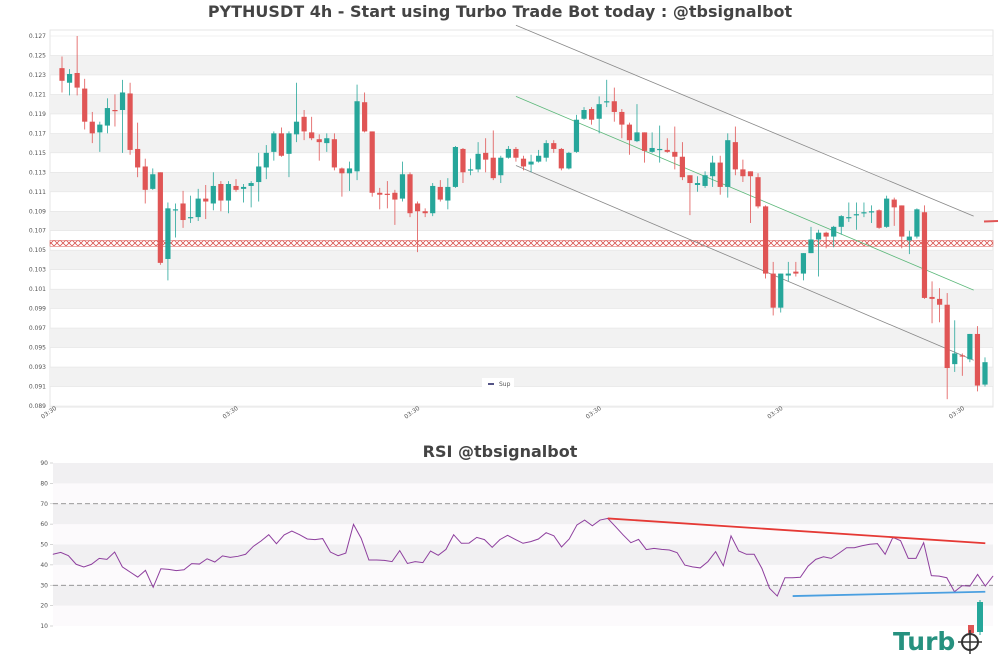 The height and width of the screenshot is (667, 1000). Describe the element at coordinates (796, 531) in the screenshot. I see `rsi-trendline-resistance` at that location.